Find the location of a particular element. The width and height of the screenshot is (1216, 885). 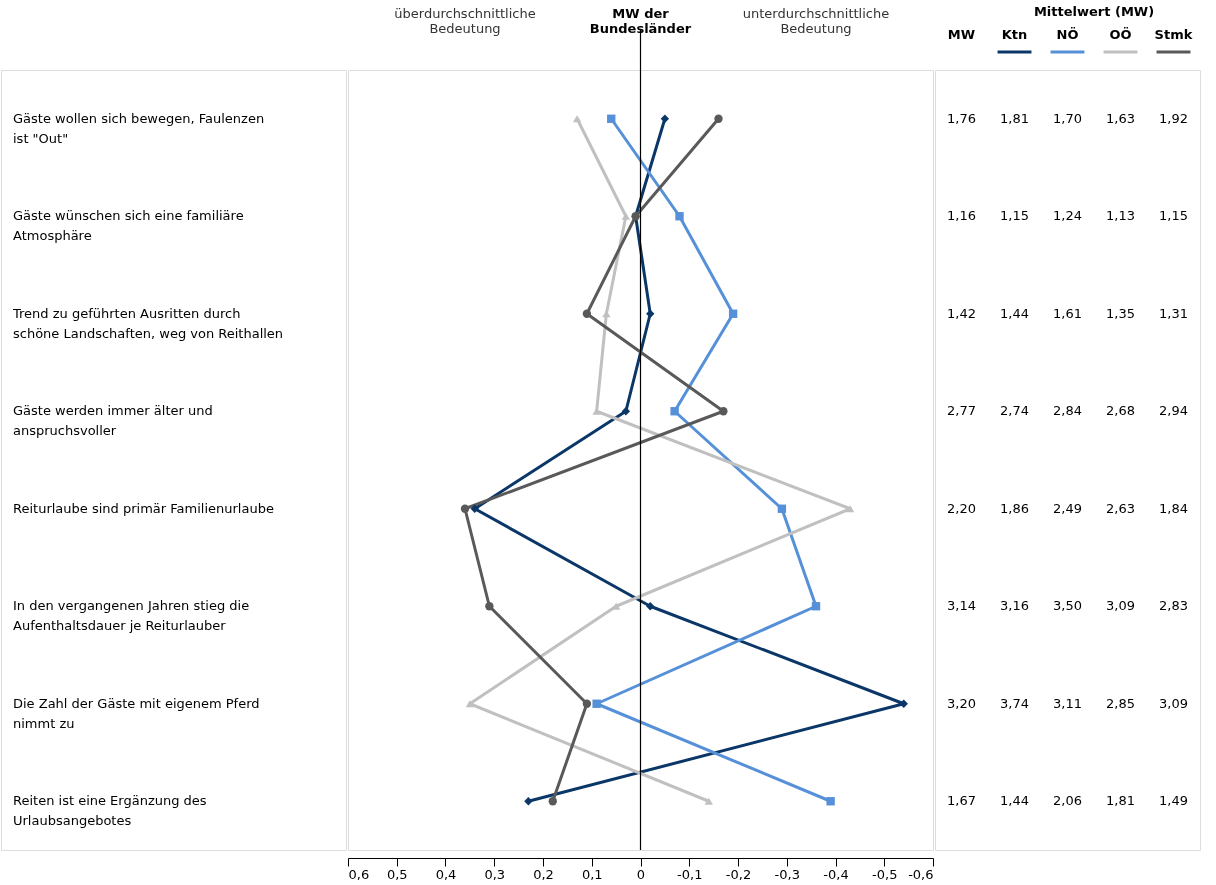

text: 1,61 is located at coordinates (1067, 313).